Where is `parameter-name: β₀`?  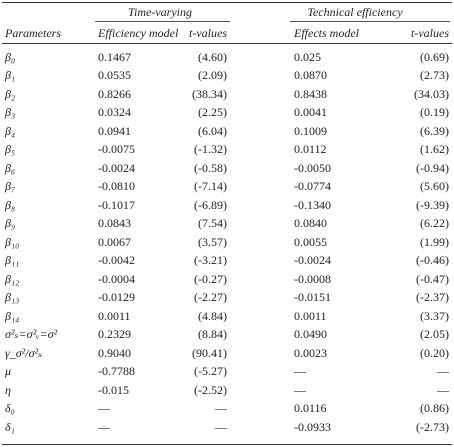
parameter-name: β₀ is located at coordinates (10, 57).